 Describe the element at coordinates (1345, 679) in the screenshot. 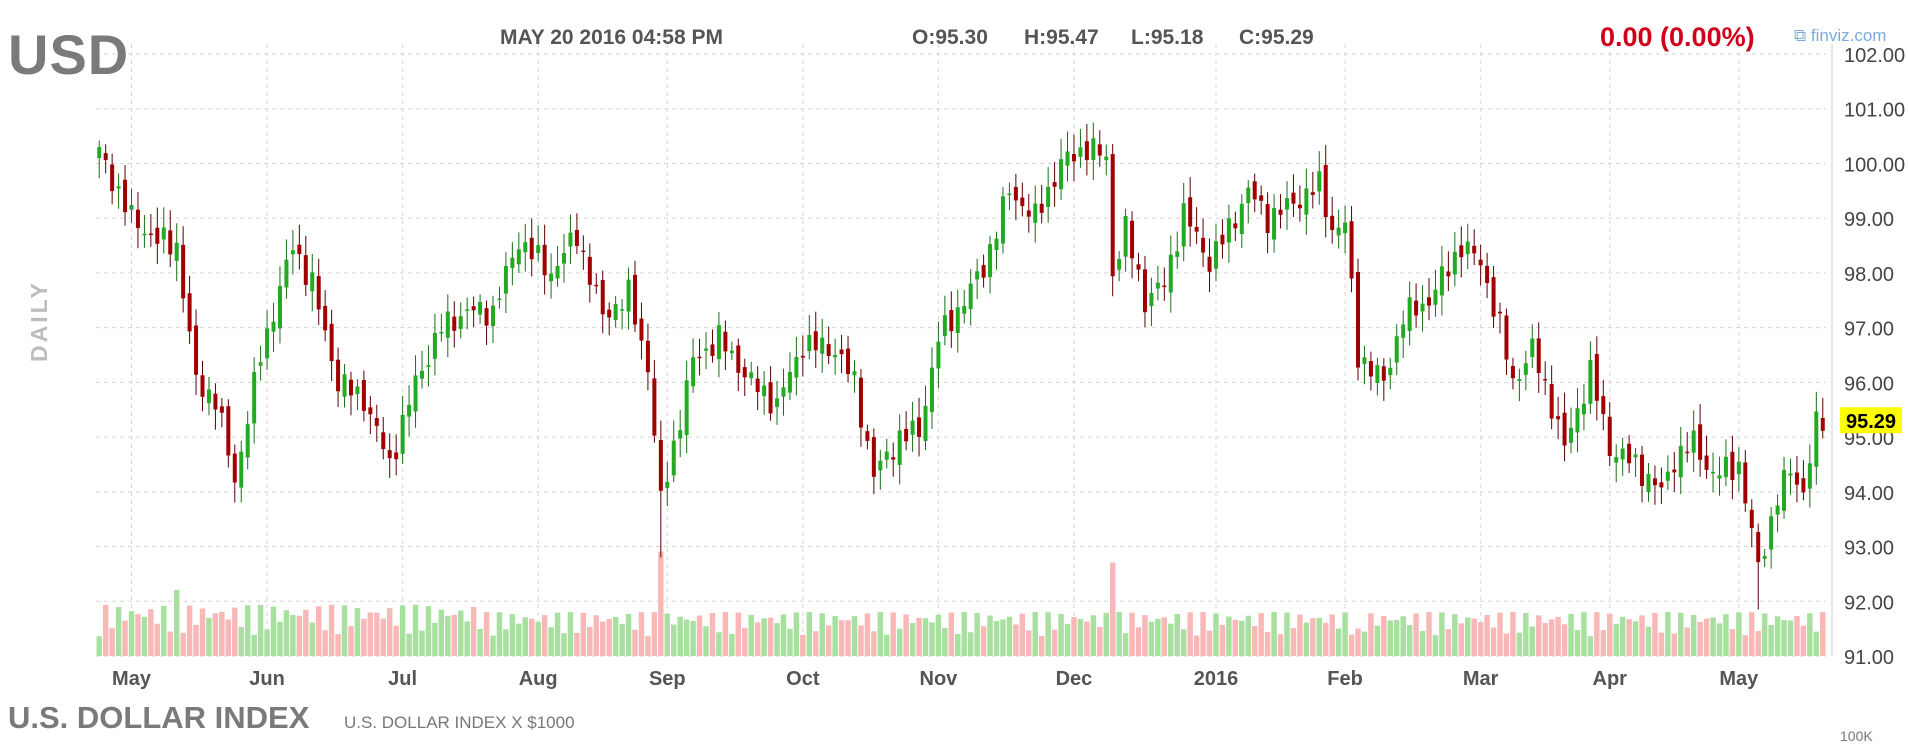

I see `x-tick-label: Feb` at that location.